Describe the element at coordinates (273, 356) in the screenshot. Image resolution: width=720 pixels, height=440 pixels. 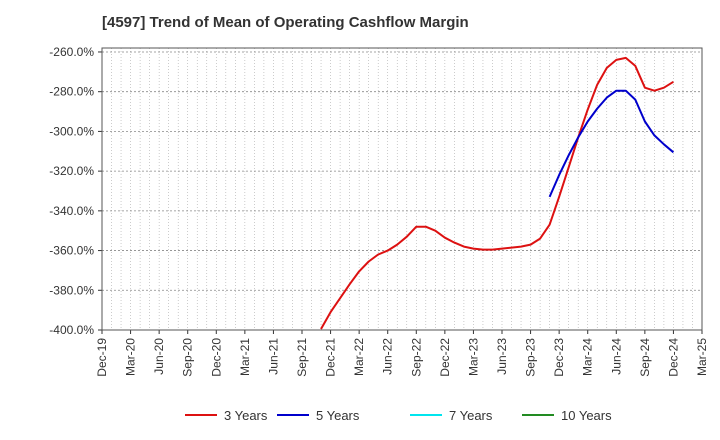
I see `x-tick-label: Jun-21` at that location.